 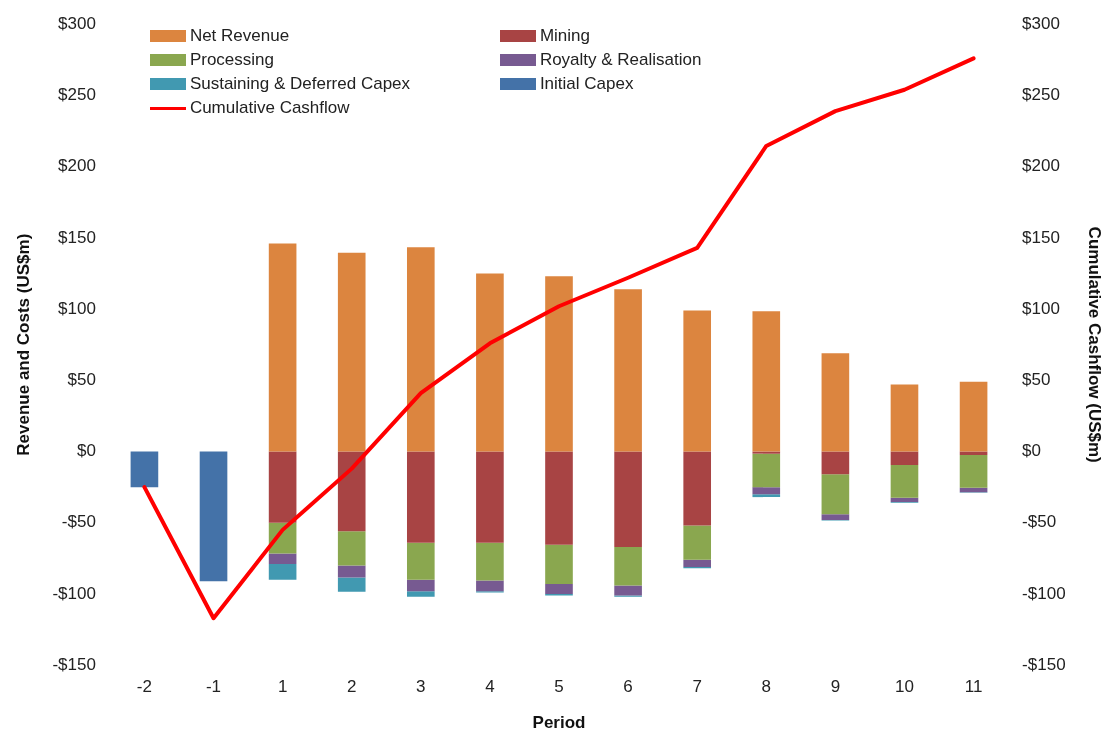 I want to click on y2-tick-label: $200, so click(x=1041, y=166).